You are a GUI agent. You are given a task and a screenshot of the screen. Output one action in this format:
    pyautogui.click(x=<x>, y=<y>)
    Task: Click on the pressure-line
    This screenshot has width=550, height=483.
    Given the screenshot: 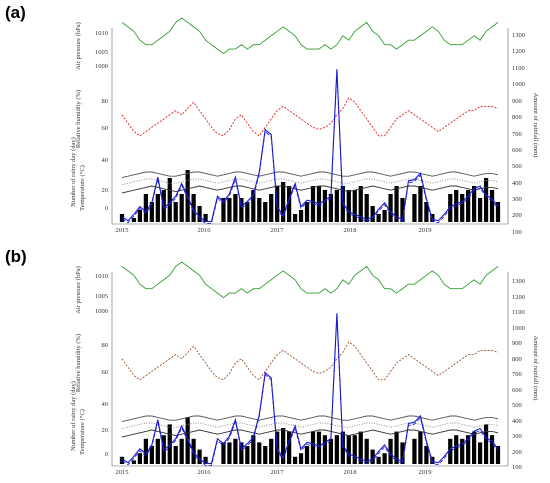 What is the action you would take?
    pyautogui.click(x=310, y=36)
    